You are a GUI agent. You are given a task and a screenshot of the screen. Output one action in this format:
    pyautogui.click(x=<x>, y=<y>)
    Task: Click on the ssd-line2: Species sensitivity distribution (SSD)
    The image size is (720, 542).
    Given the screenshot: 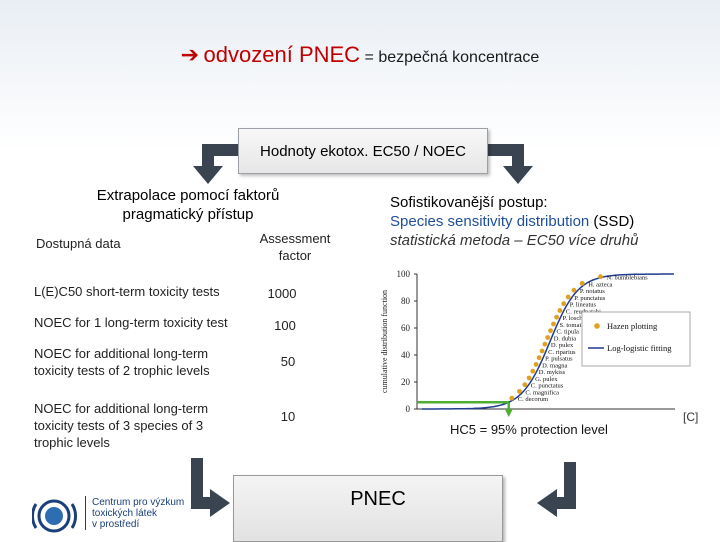 What is the action you would take?
    pyautogui.click(x=550, y=221)
    